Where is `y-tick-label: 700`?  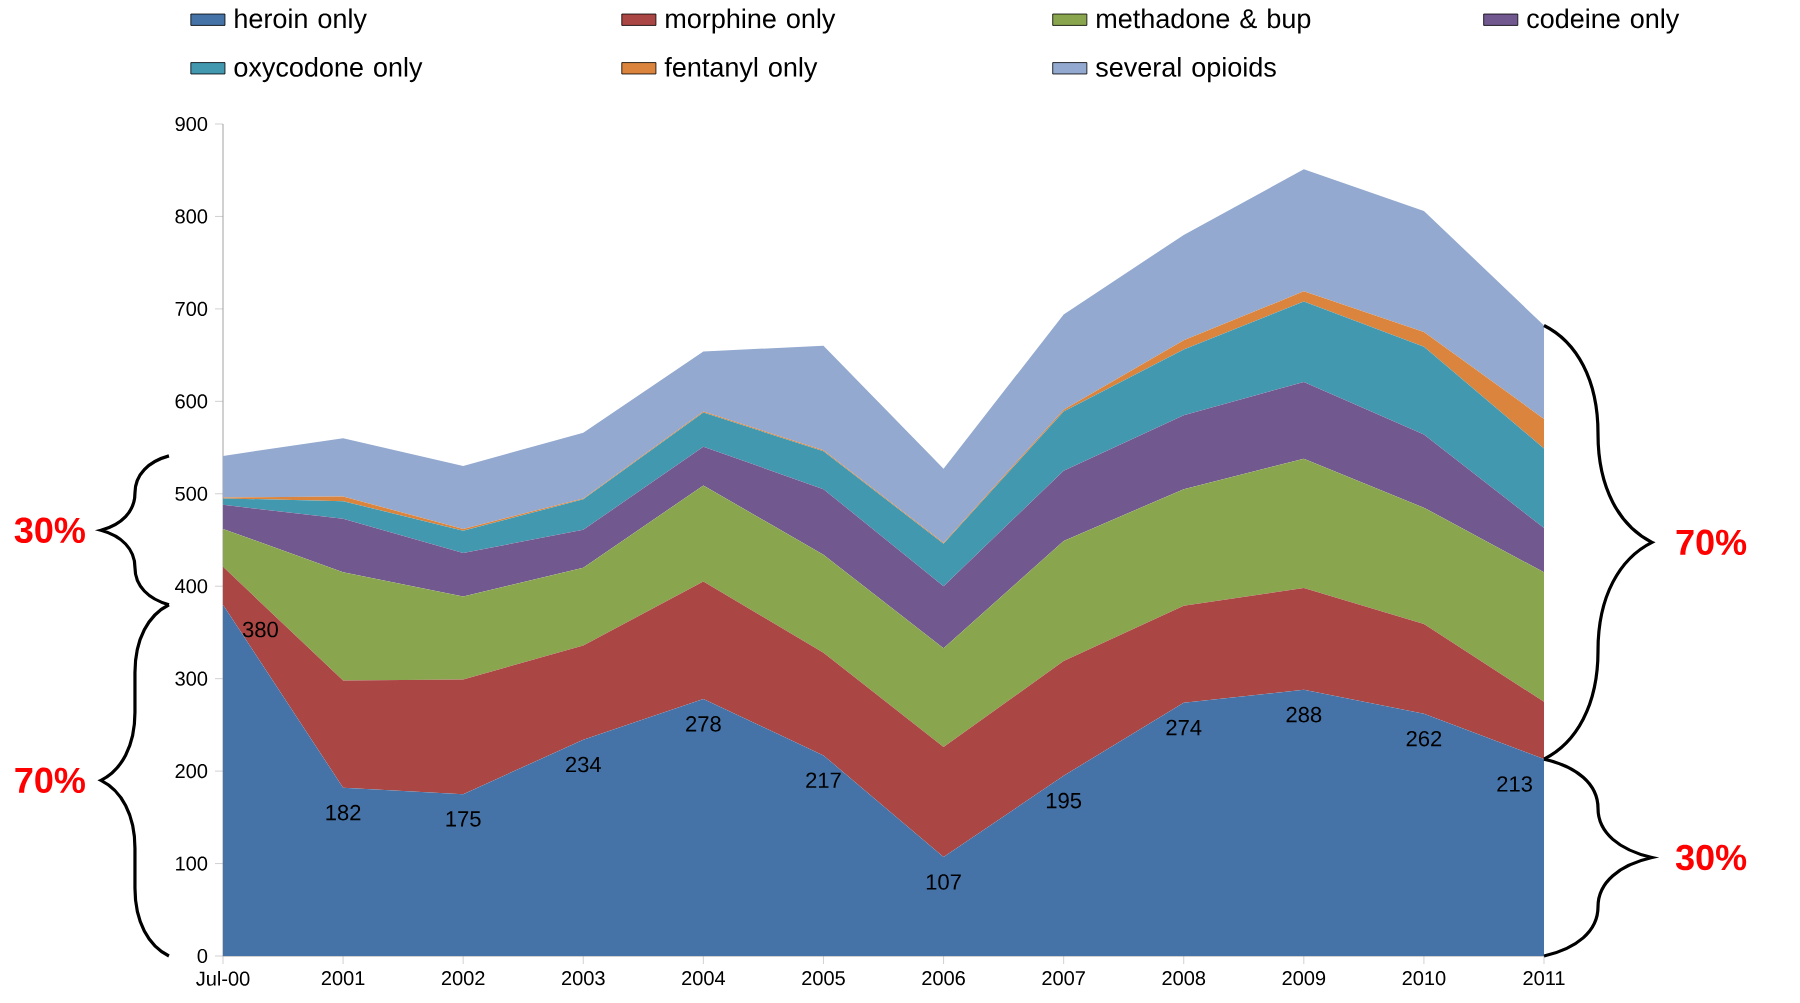
y-tick-label: 700 is located at coordinates (191, 308).